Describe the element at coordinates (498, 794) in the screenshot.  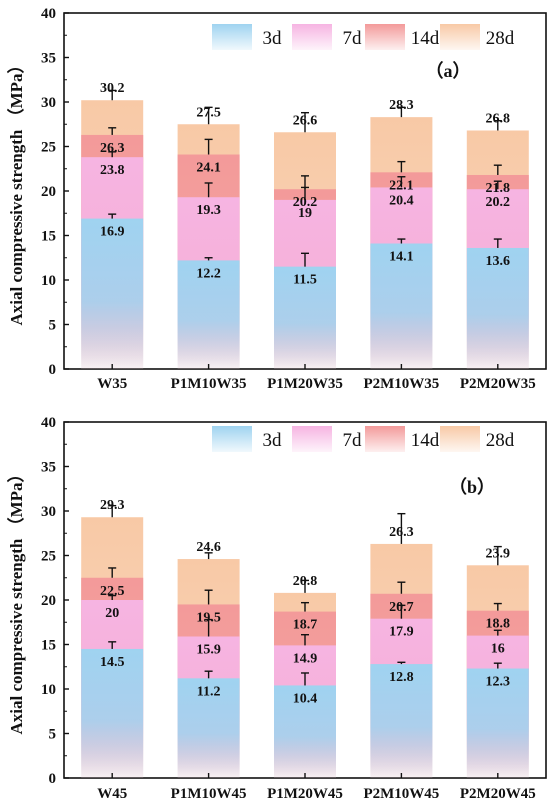
I see `x-tick-label: P2M20W45` at that location.